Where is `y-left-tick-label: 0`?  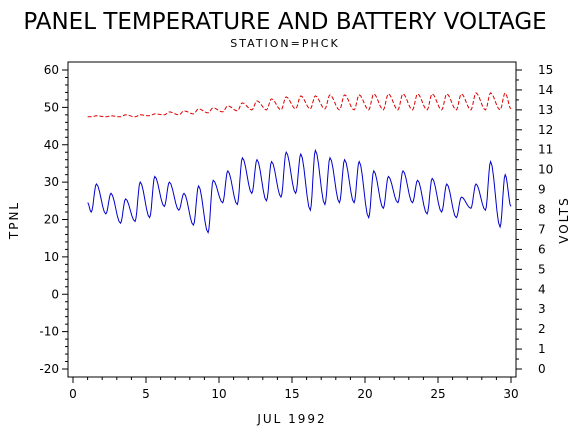 y-left-tick-label: 0 is located at coordinates (55, 294).